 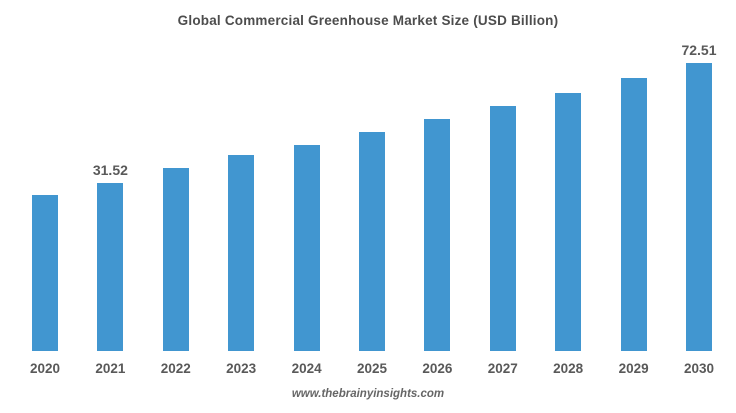 What do you see at coordinates (110, 368) in the screenshot?
I see `x-tick-2021: 2021` at bounding box center [110, 368].